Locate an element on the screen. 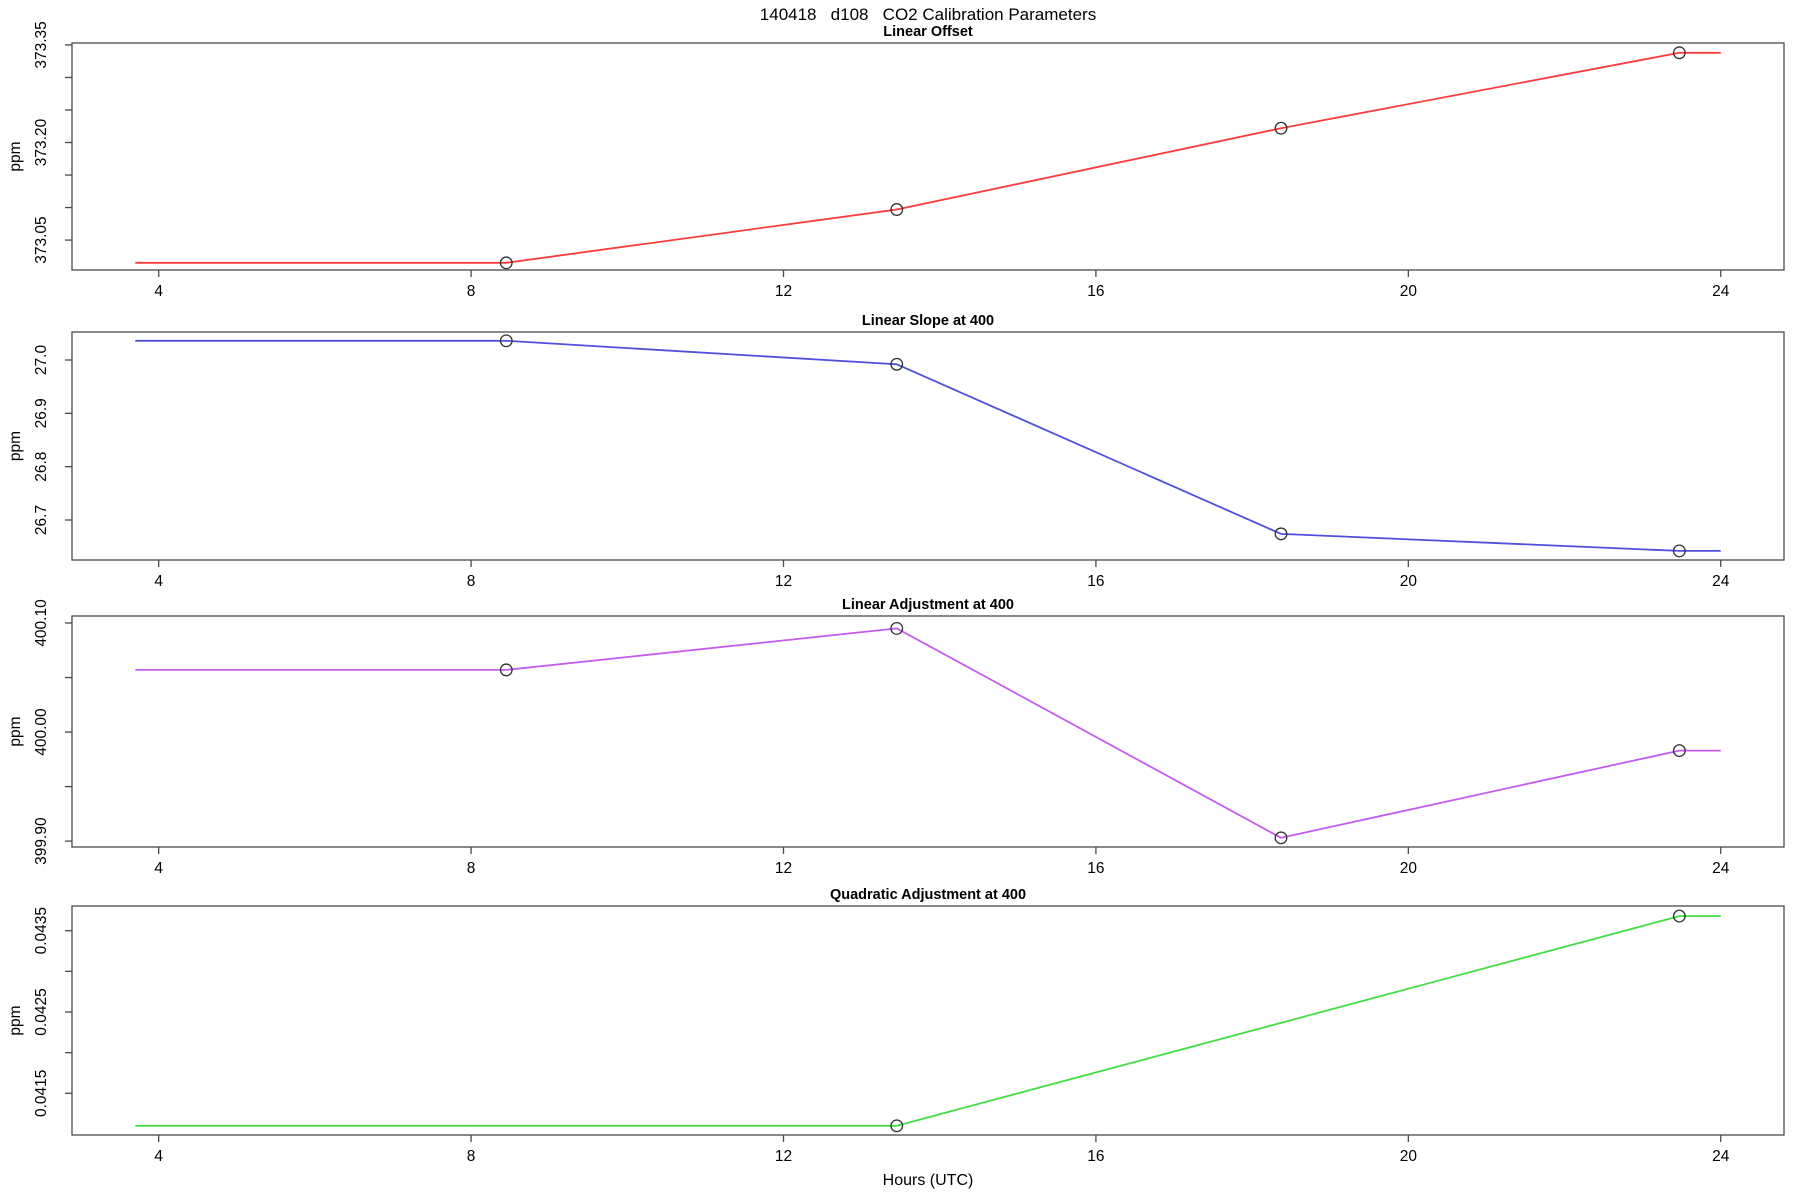  y-tick-label: 26.8 is located at coordinates (41, 467).